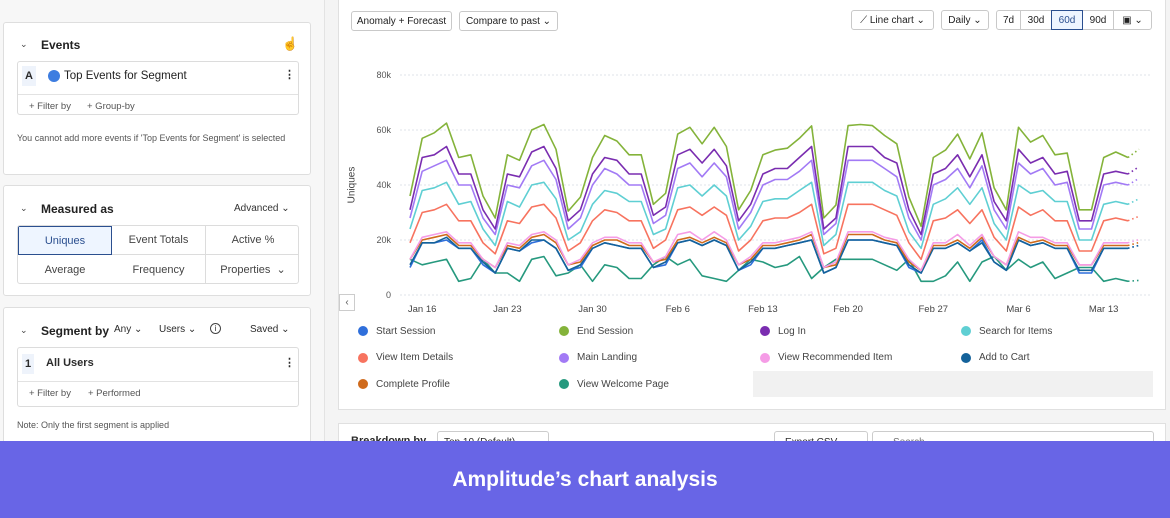  What do you see at coordinates (653, 358) in the screenshot?
I see `legend-item: Main Landing` at bounding box center [653, 358].